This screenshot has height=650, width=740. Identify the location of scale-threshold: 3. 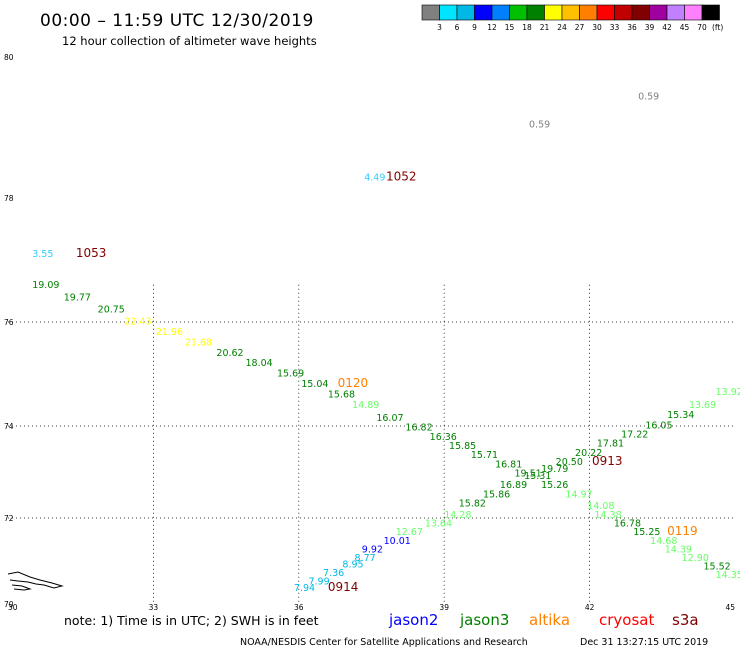
(439, 27).